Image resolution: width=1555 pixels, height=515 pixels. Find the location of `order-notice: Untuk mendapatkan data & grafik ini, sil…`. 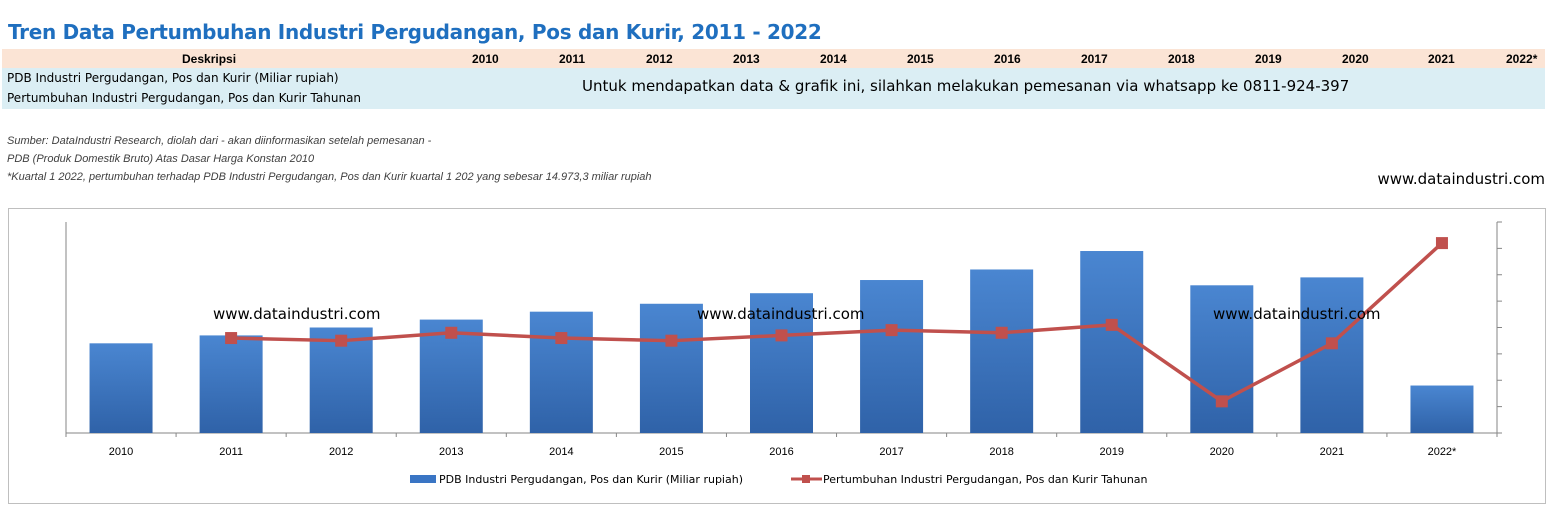

order-notice: Untuk mendapatkan data & grafik ini, sil… is located at coordinates (966, 86).